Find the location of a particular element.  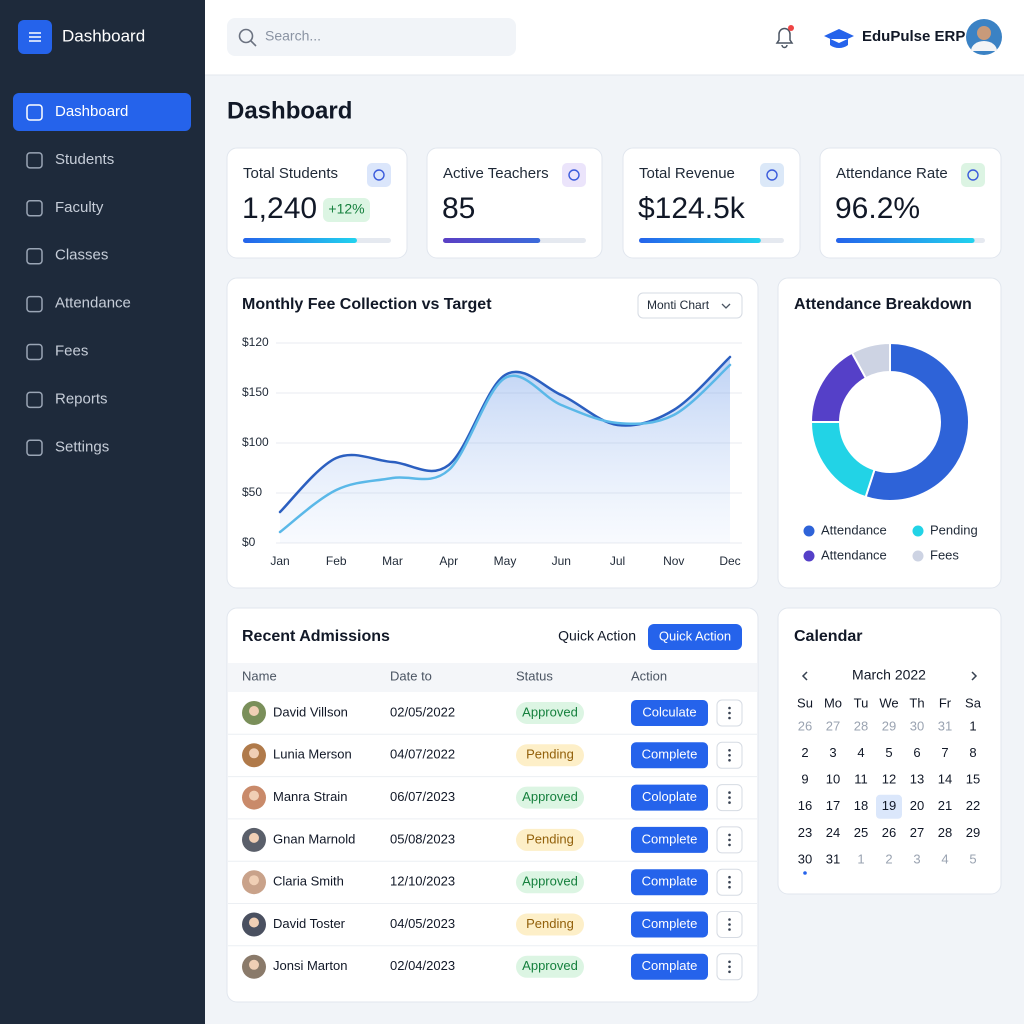

chart-title: Monthly Fee Collection vs Target is located at coordinates (367, 304).